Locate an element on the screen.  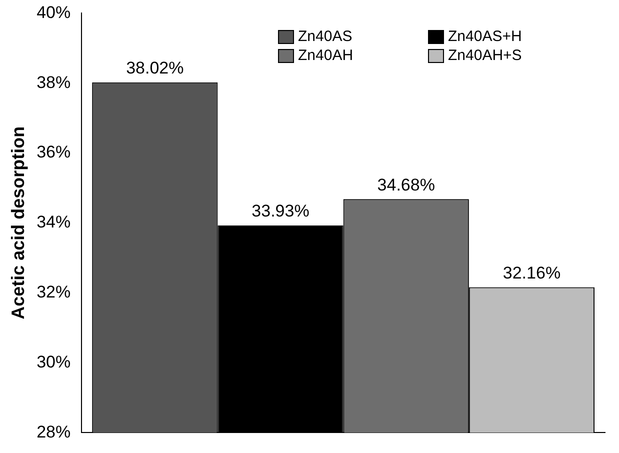
y-tick-label: 32% is located at coordinates (53, 292).